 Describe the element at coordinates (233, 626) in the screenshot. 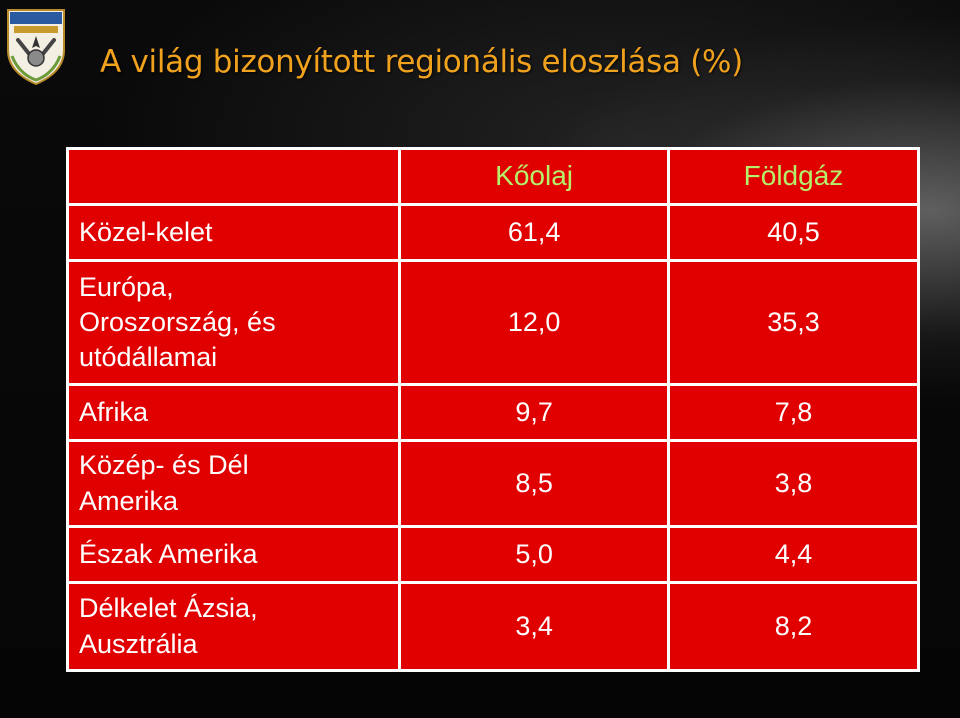

I see `region-cell: Délkelet Ázsia, Ausztrália` at that location.